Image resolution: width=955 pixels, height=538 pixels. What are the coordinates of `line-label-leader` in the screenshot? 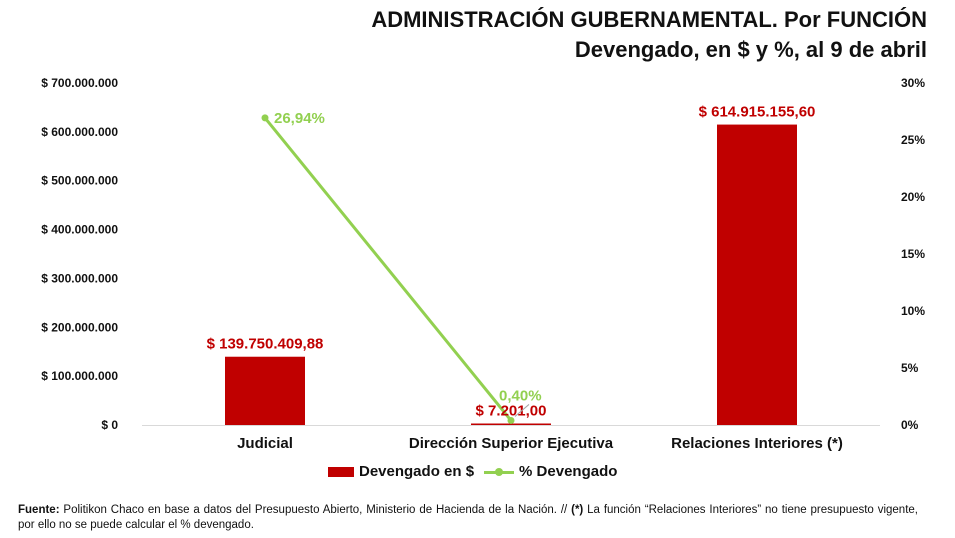 It's located at (522, 410).